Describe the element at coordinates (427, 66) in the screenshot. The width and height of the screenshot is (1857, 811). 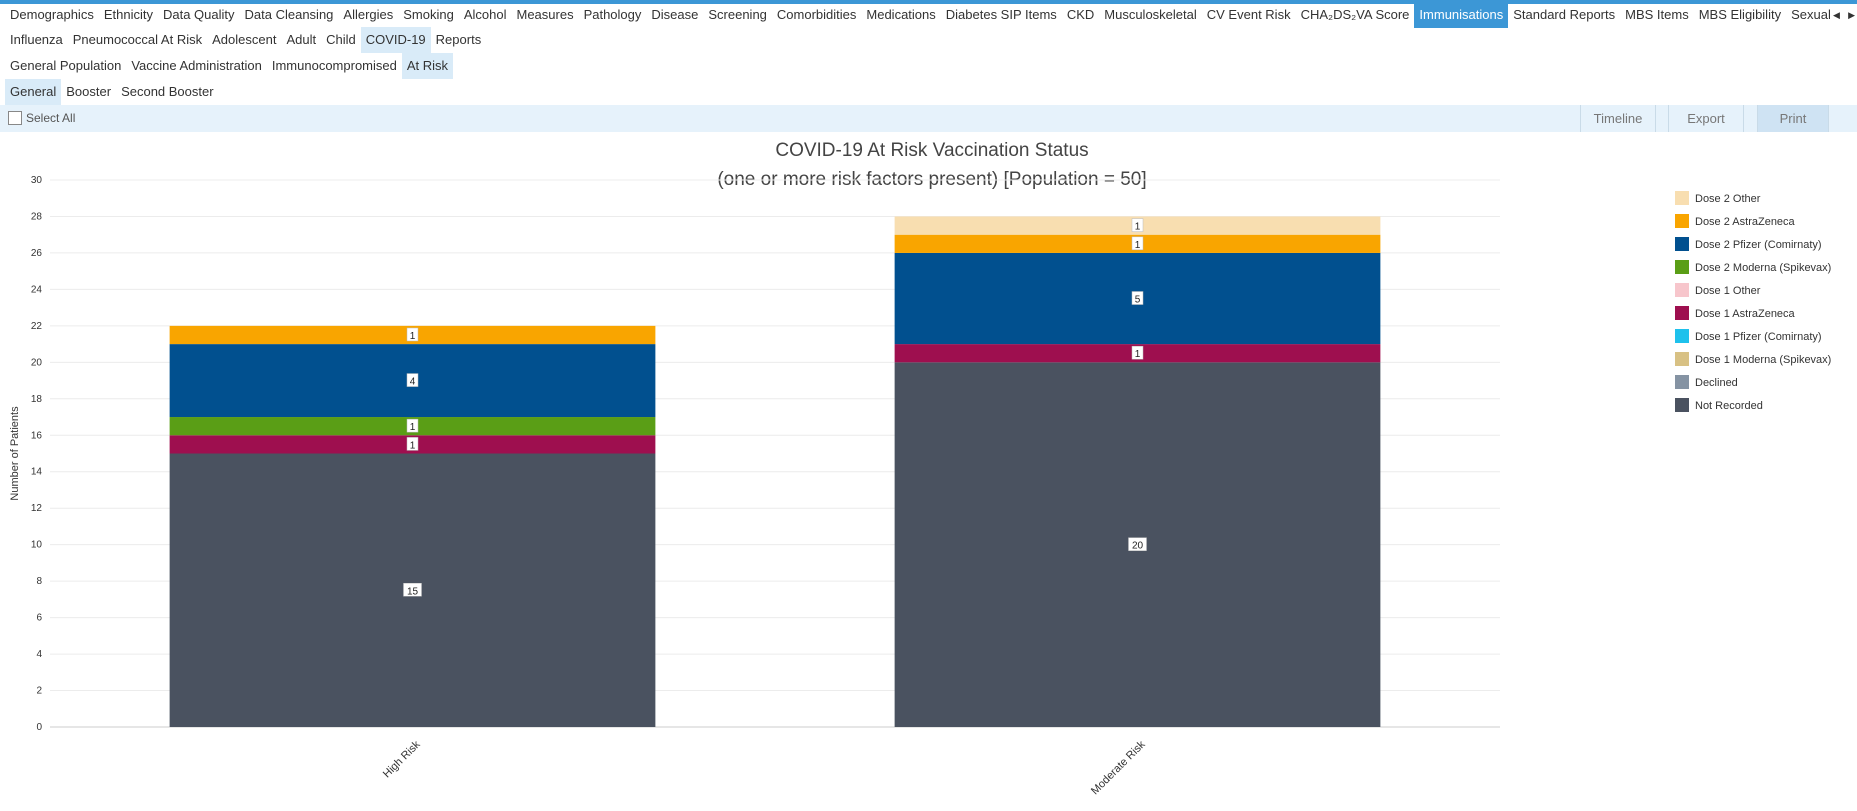
I see `tab-at-risk: At Risk` at that location.